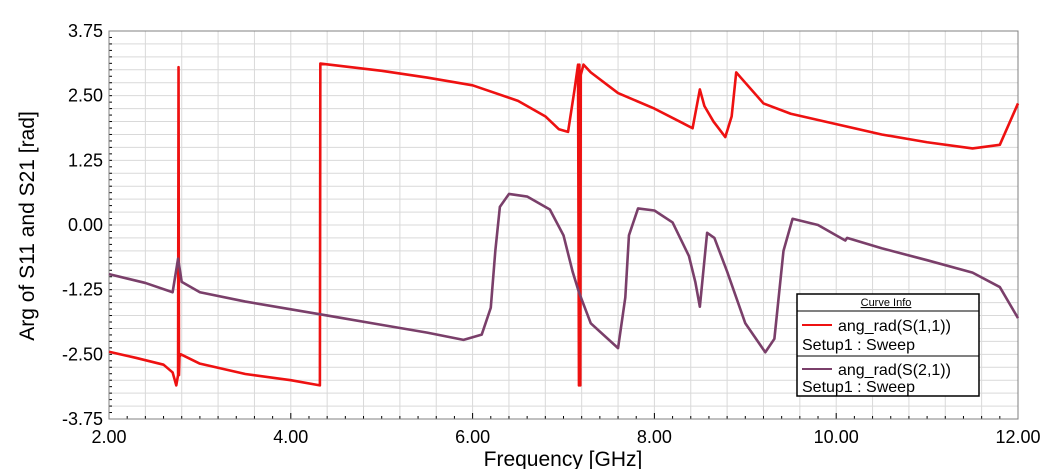 The image size is (1055, 469). I want to click on x-tick-label: 2.00, so click(108, 437).